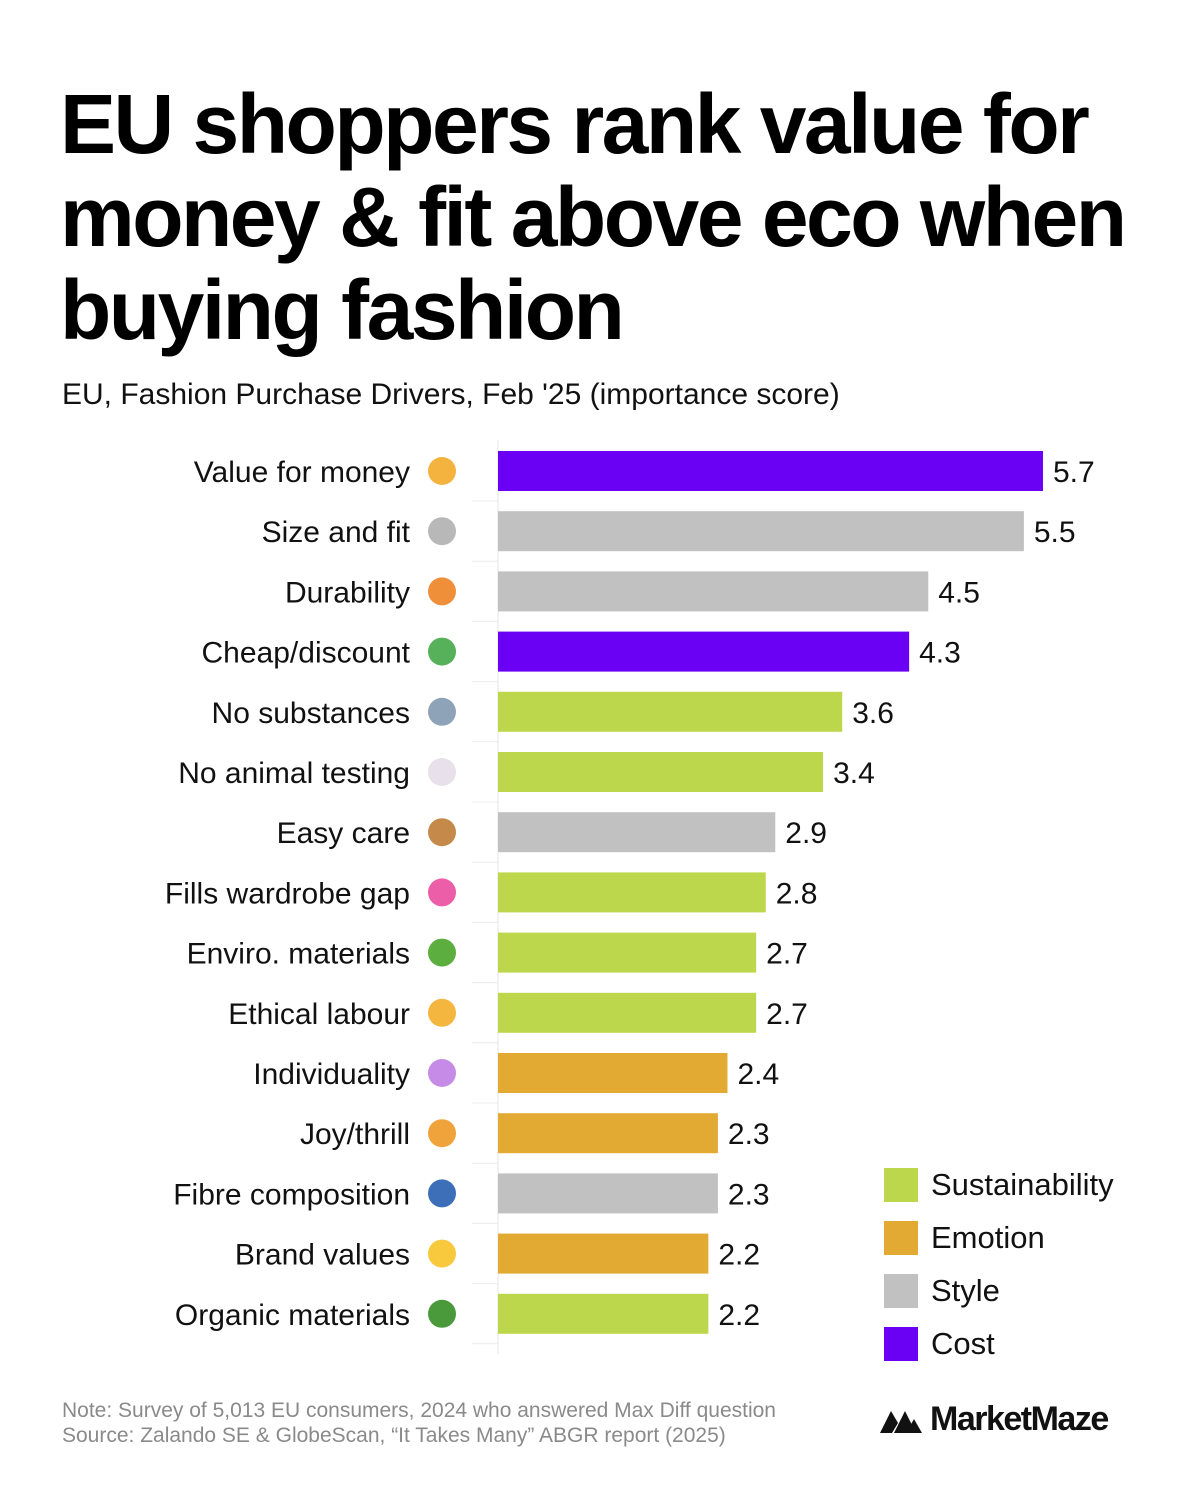  Describe the element at coordinates (442, 1012) in the screenshot. I see `handshake-icon` at that location.